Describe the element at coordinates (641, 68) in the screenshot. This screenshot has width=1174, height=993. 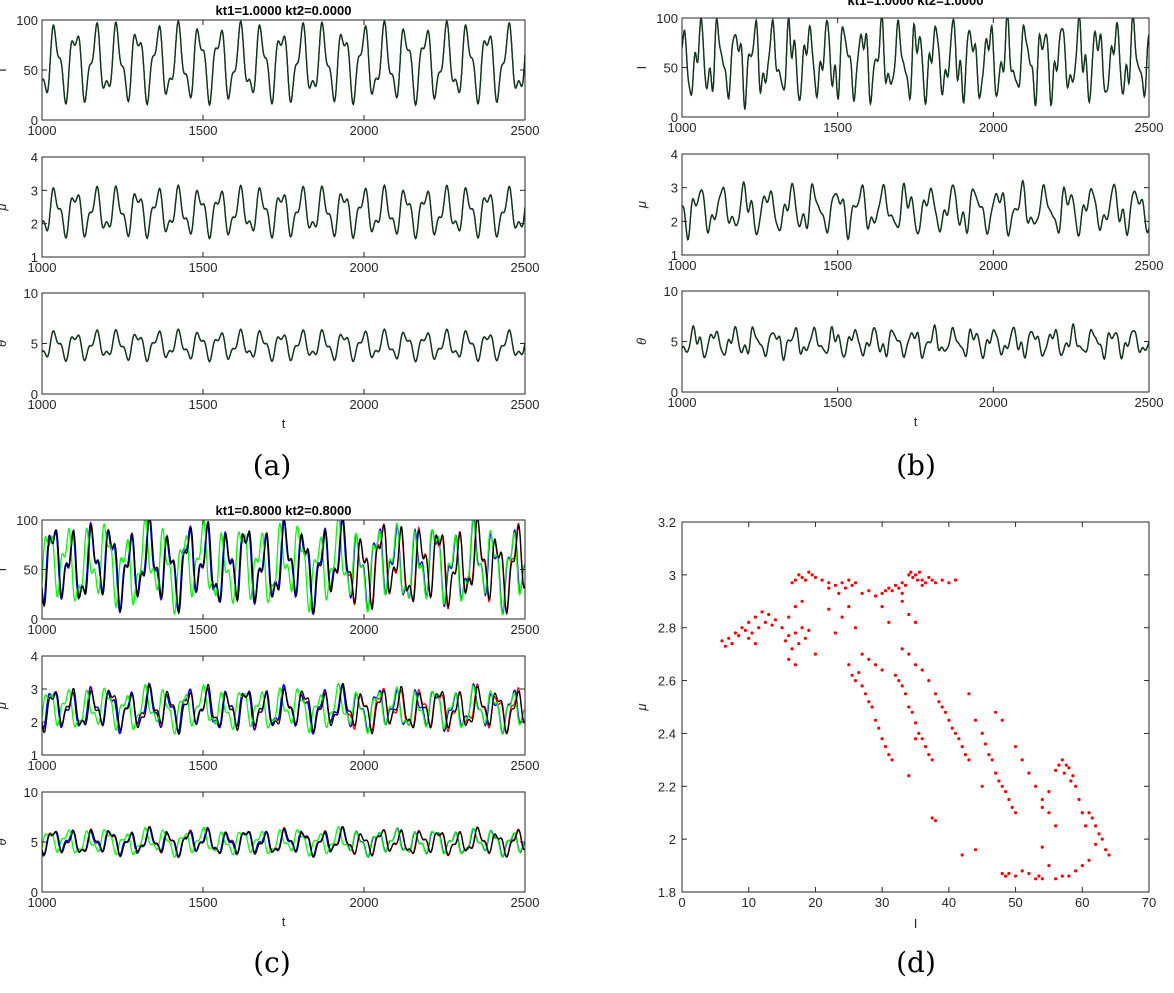
I see `y-axis-label: I` at that location.